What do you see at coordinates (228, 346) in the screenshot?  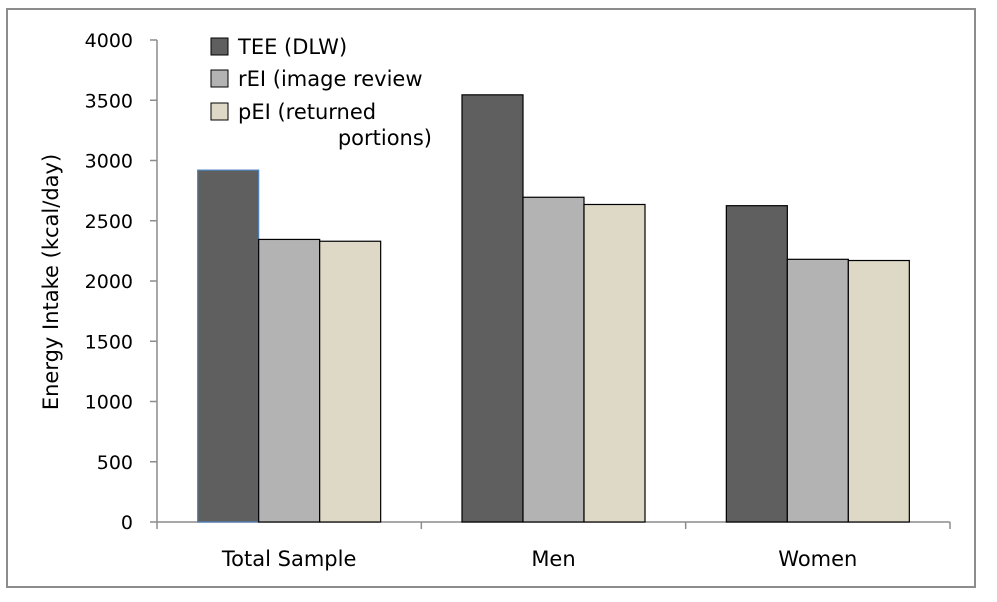 I see `bar-tee-total-sample` at bounding box center [228, 346].